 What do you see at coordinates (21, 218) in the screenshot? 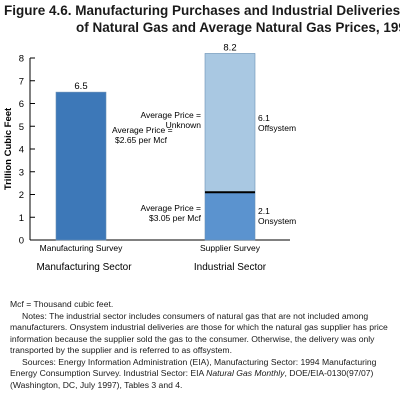
I see `y-tick-label: 1` at bounding box center [21, 218].